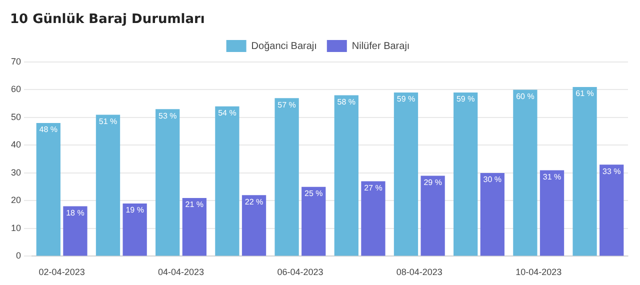  Describe the element at coordinates (16, 200) in the screenshot. I see `y-tick-label: 20` at that location.